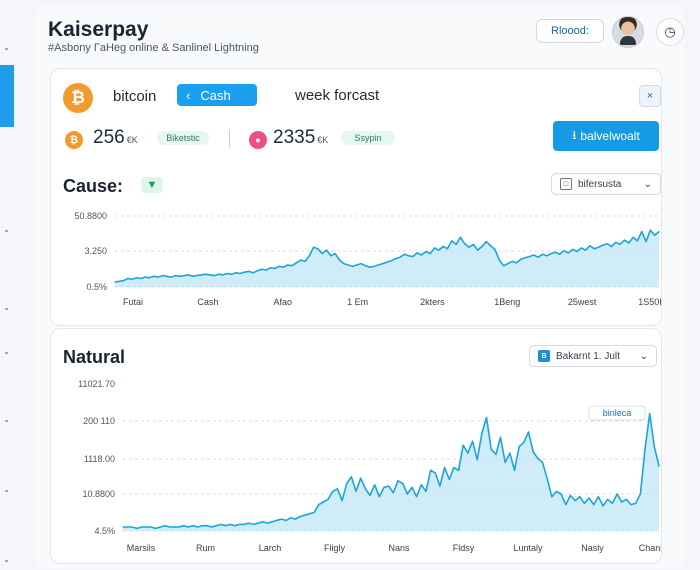 This screenshot has height=570, width=700. What do you see at coordinates (207, 302) in the screenshot?
I see `cause-chart-x-tick-label: Cash` at bounding box center [207, 302].